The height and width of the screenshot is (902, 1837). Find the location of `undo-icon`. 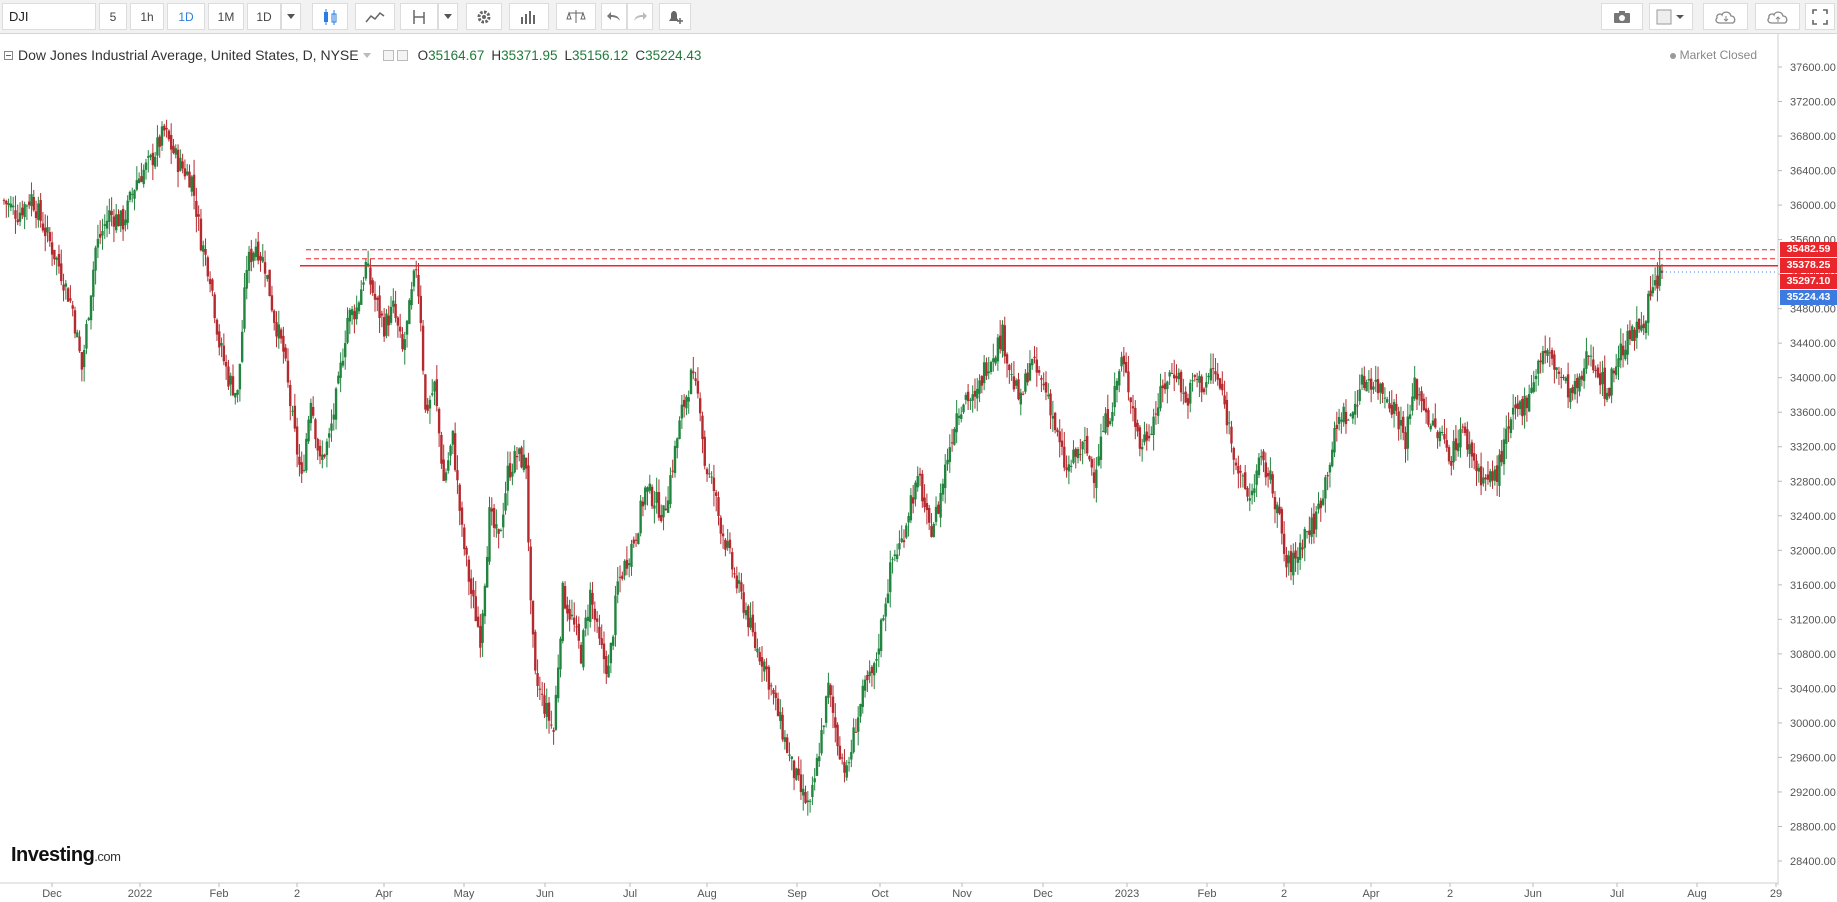

undo-icon is located at coordinates (614, 16).